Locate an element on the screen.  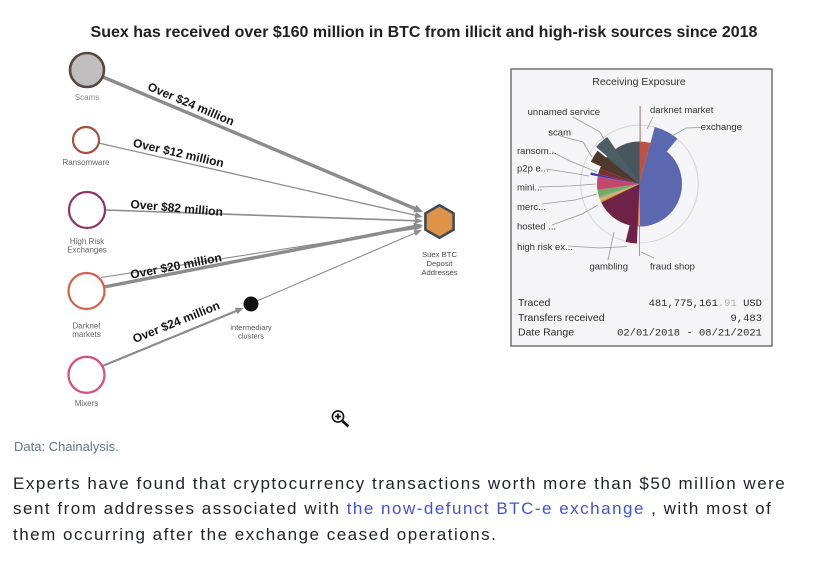
svg-text: Transfers received is located at coordinates (561, 318).